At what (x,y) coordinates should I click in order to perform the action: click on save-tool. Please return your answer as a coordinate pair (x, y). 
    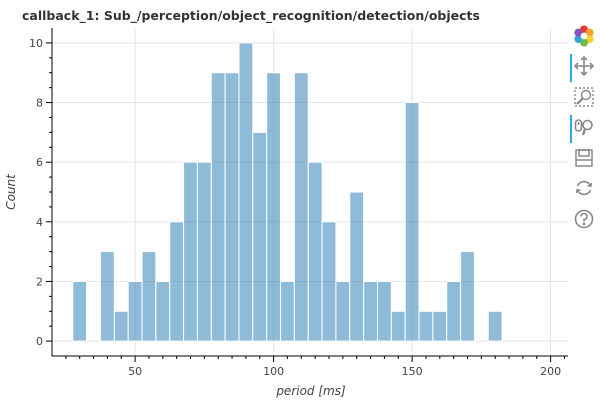
    Looking at the image, I should click on (584, 158).